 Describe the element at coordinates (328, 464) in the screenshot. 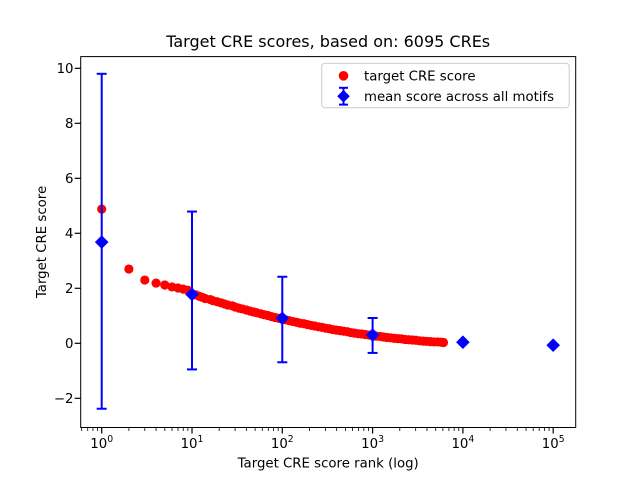

I see `x-axis-label: Target CRE score rank (log)` at that location.